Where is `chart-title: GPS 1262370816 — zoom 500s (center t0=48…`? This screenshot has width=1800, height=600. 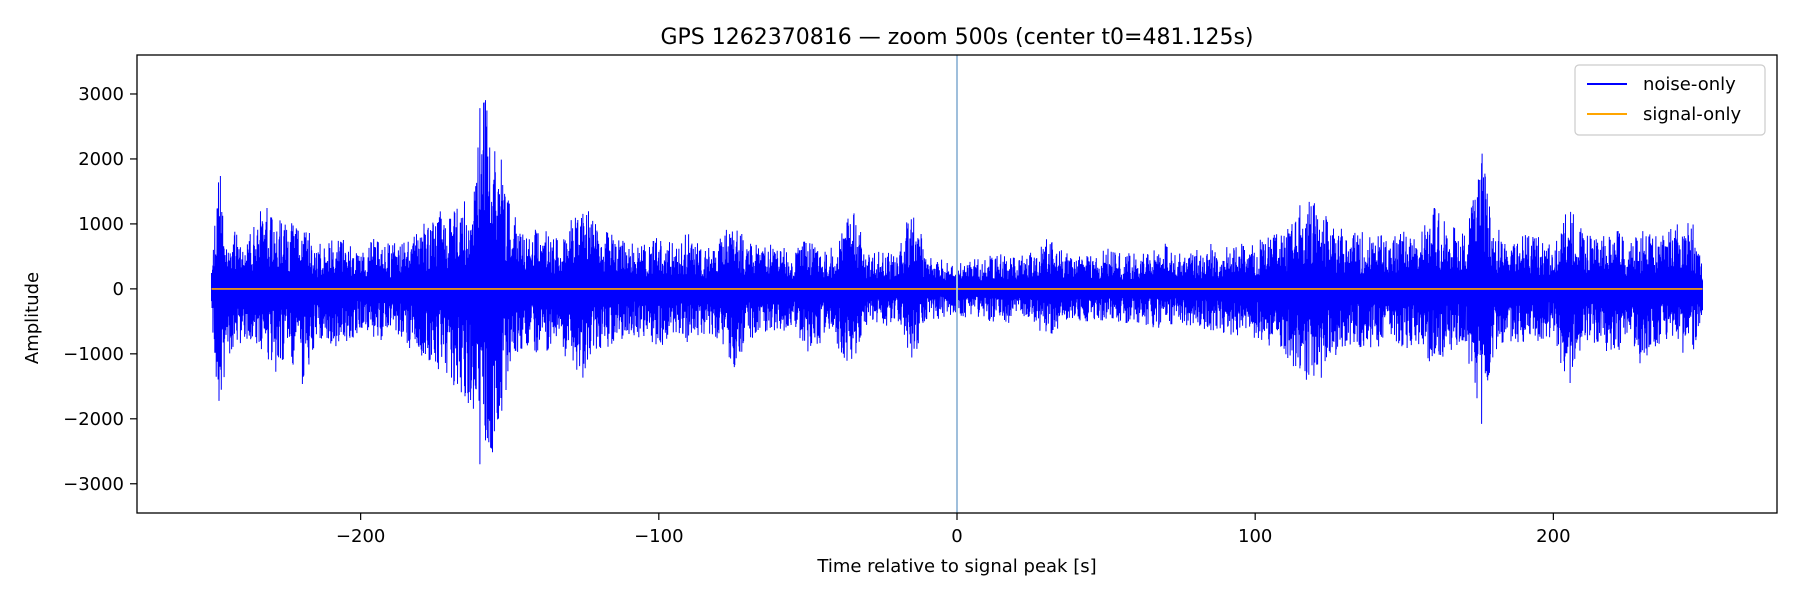
chart-title: GPS 1262370816 — zoom 500s (center t0=48… is located at coordinates (956, 37).